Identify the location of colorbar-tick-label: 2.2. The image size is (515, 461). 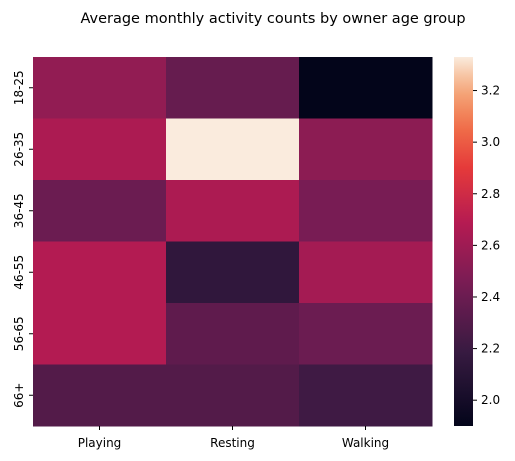
(490, 349).